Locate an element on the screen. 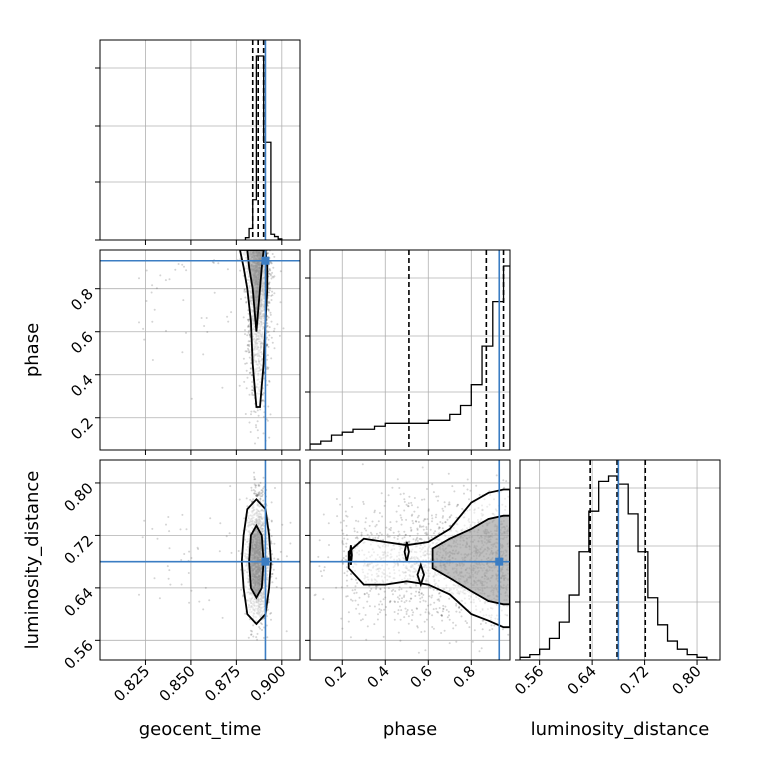  x-tick-label-luminosity_distance: 0.64 is located at coordinates (582, 680).